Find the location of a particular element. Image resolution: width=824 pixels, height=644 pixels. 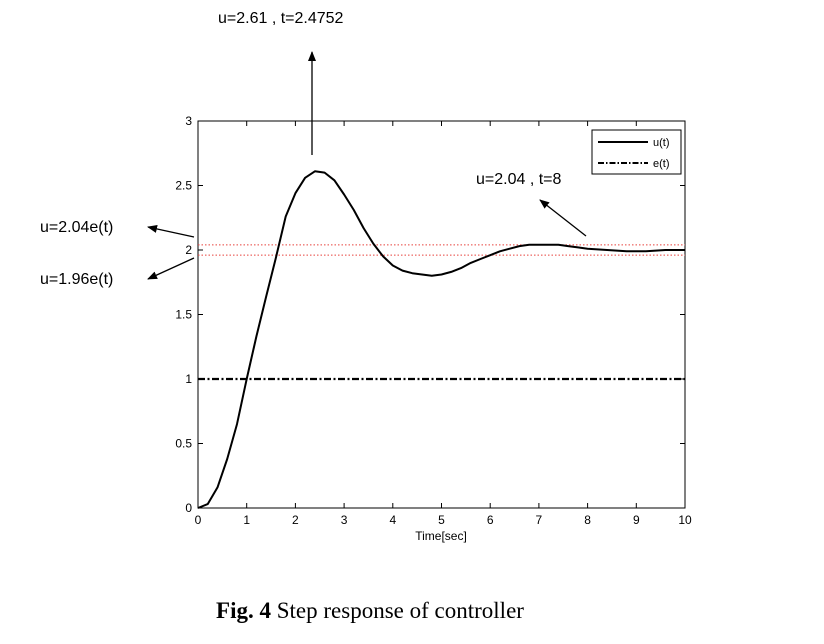

caption-label: Fig. 4 is located at coordinates (243, 610).